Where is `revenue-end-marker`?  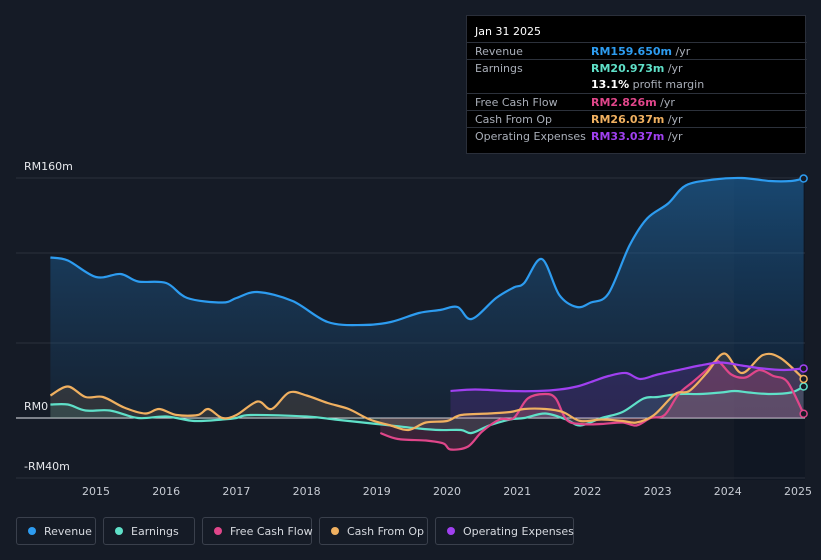
revenue-end-marker is located at coordinates (803, 178).